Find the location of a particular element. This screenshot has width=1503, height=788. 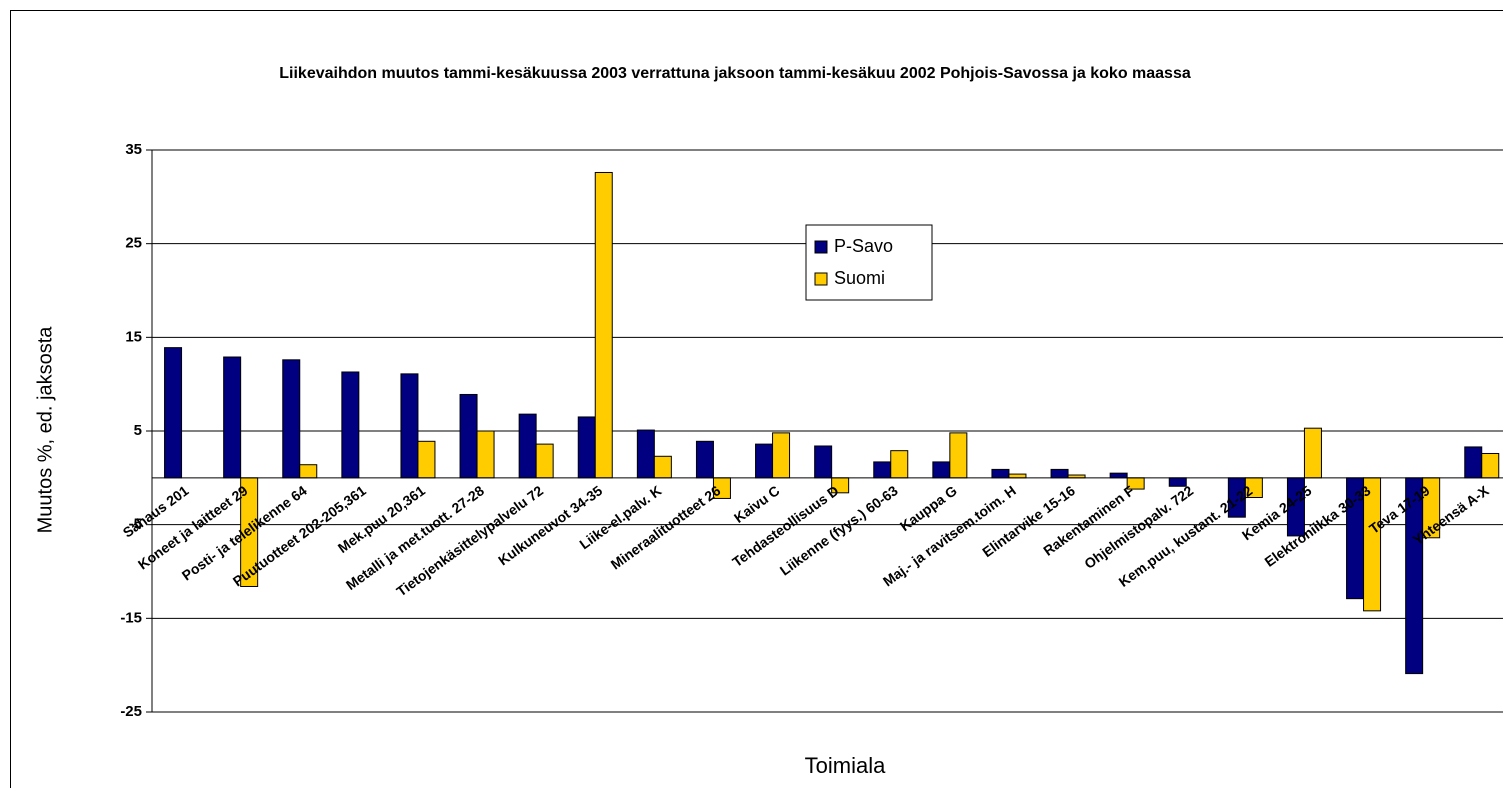

x-axis-label: Toimiala is located at coordinates (845, 765).